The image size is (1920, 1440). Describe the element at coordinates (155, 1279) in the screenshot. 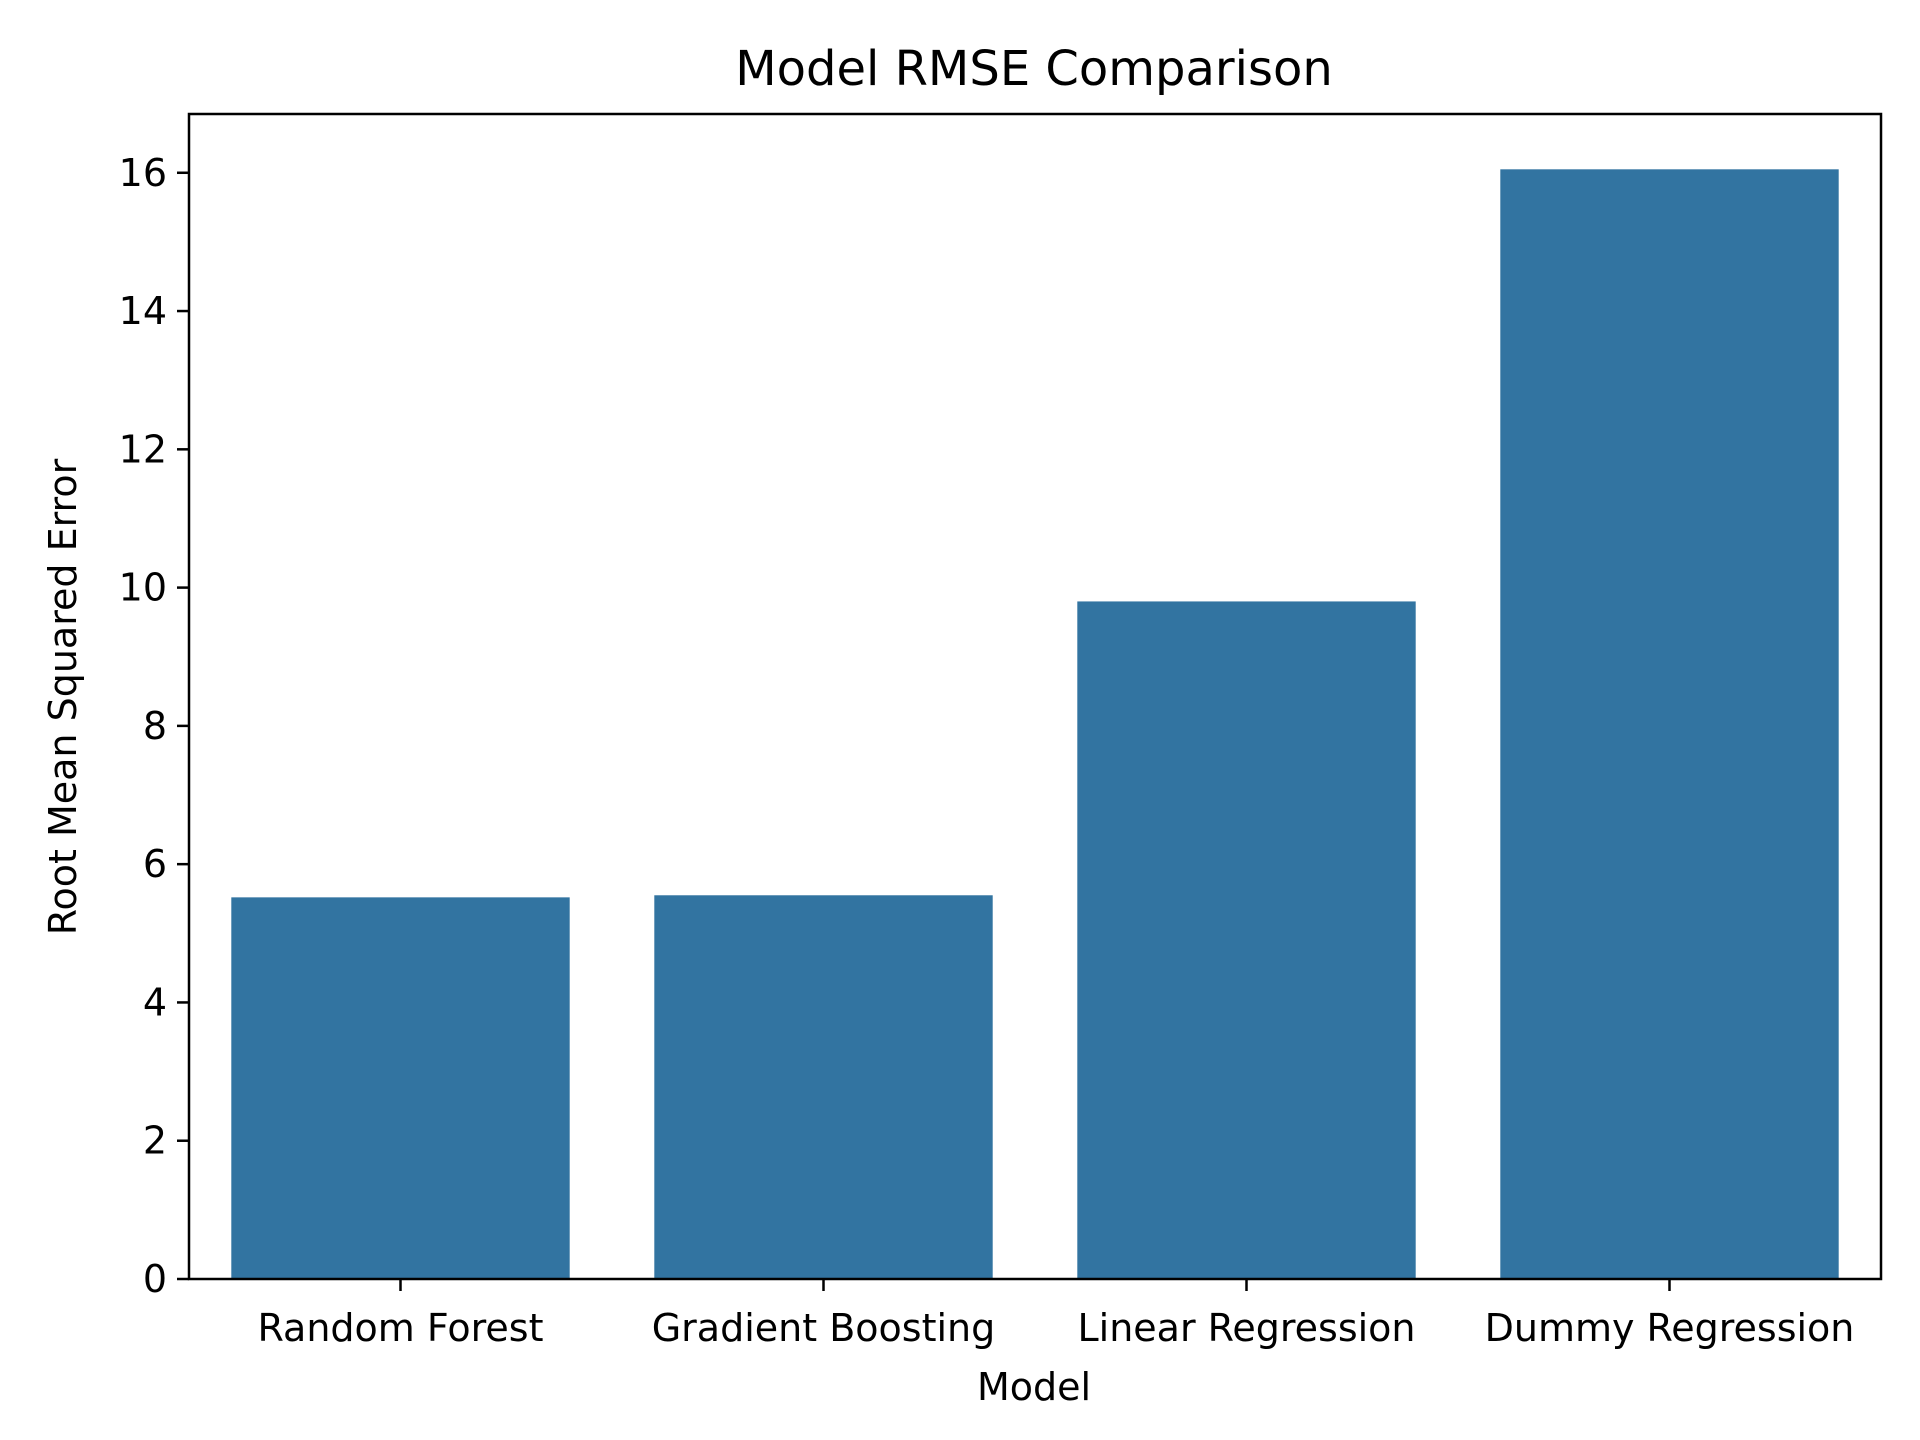

I see `y-tick-label: 0` at that location.